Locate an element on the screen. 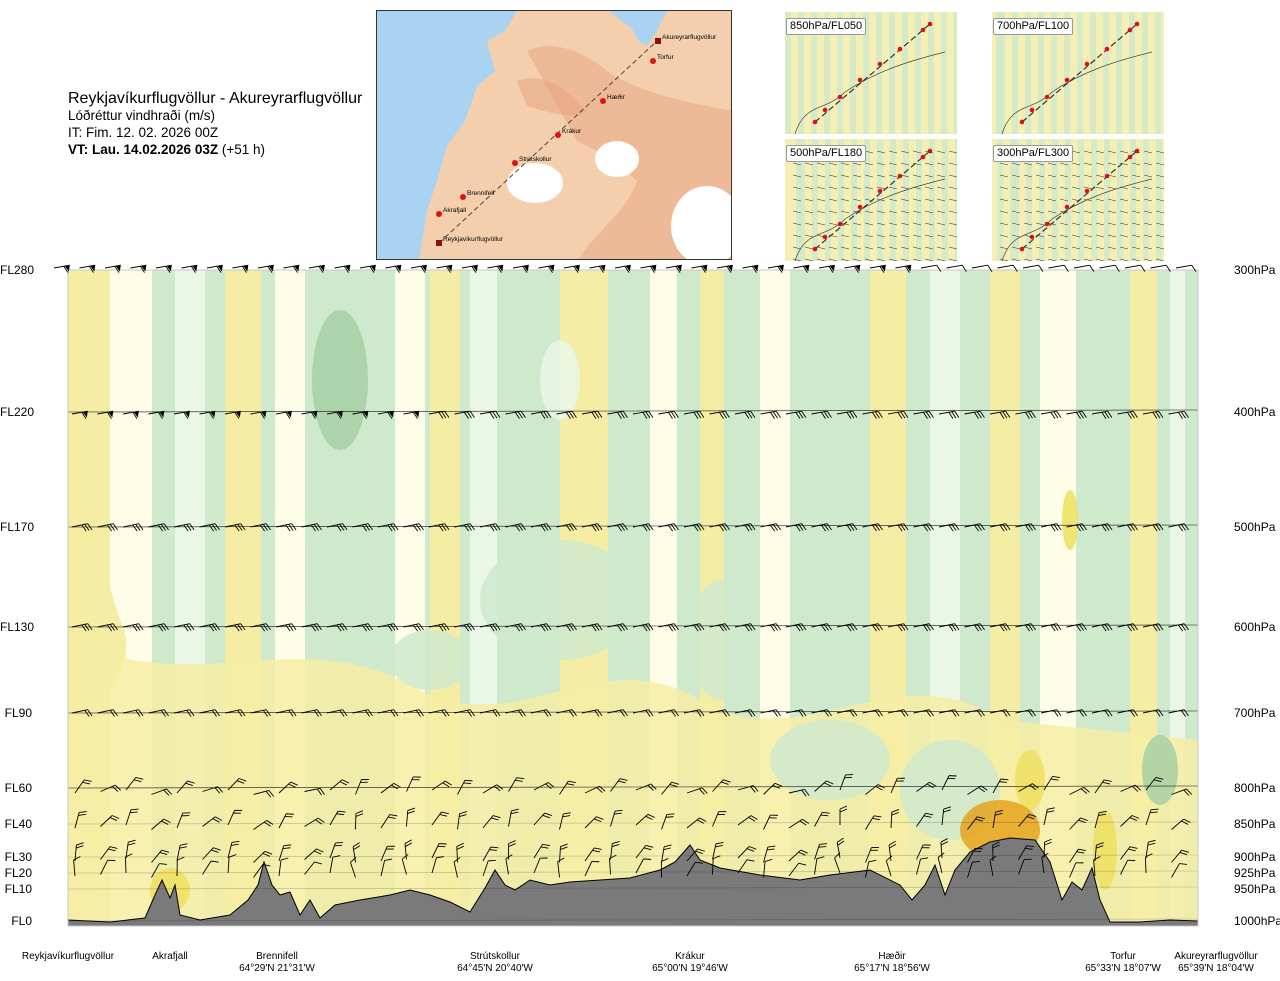  station-label: Akureyrarflugvöllur 65°39'N 18°04'W is located at coordinates (1216, 963).